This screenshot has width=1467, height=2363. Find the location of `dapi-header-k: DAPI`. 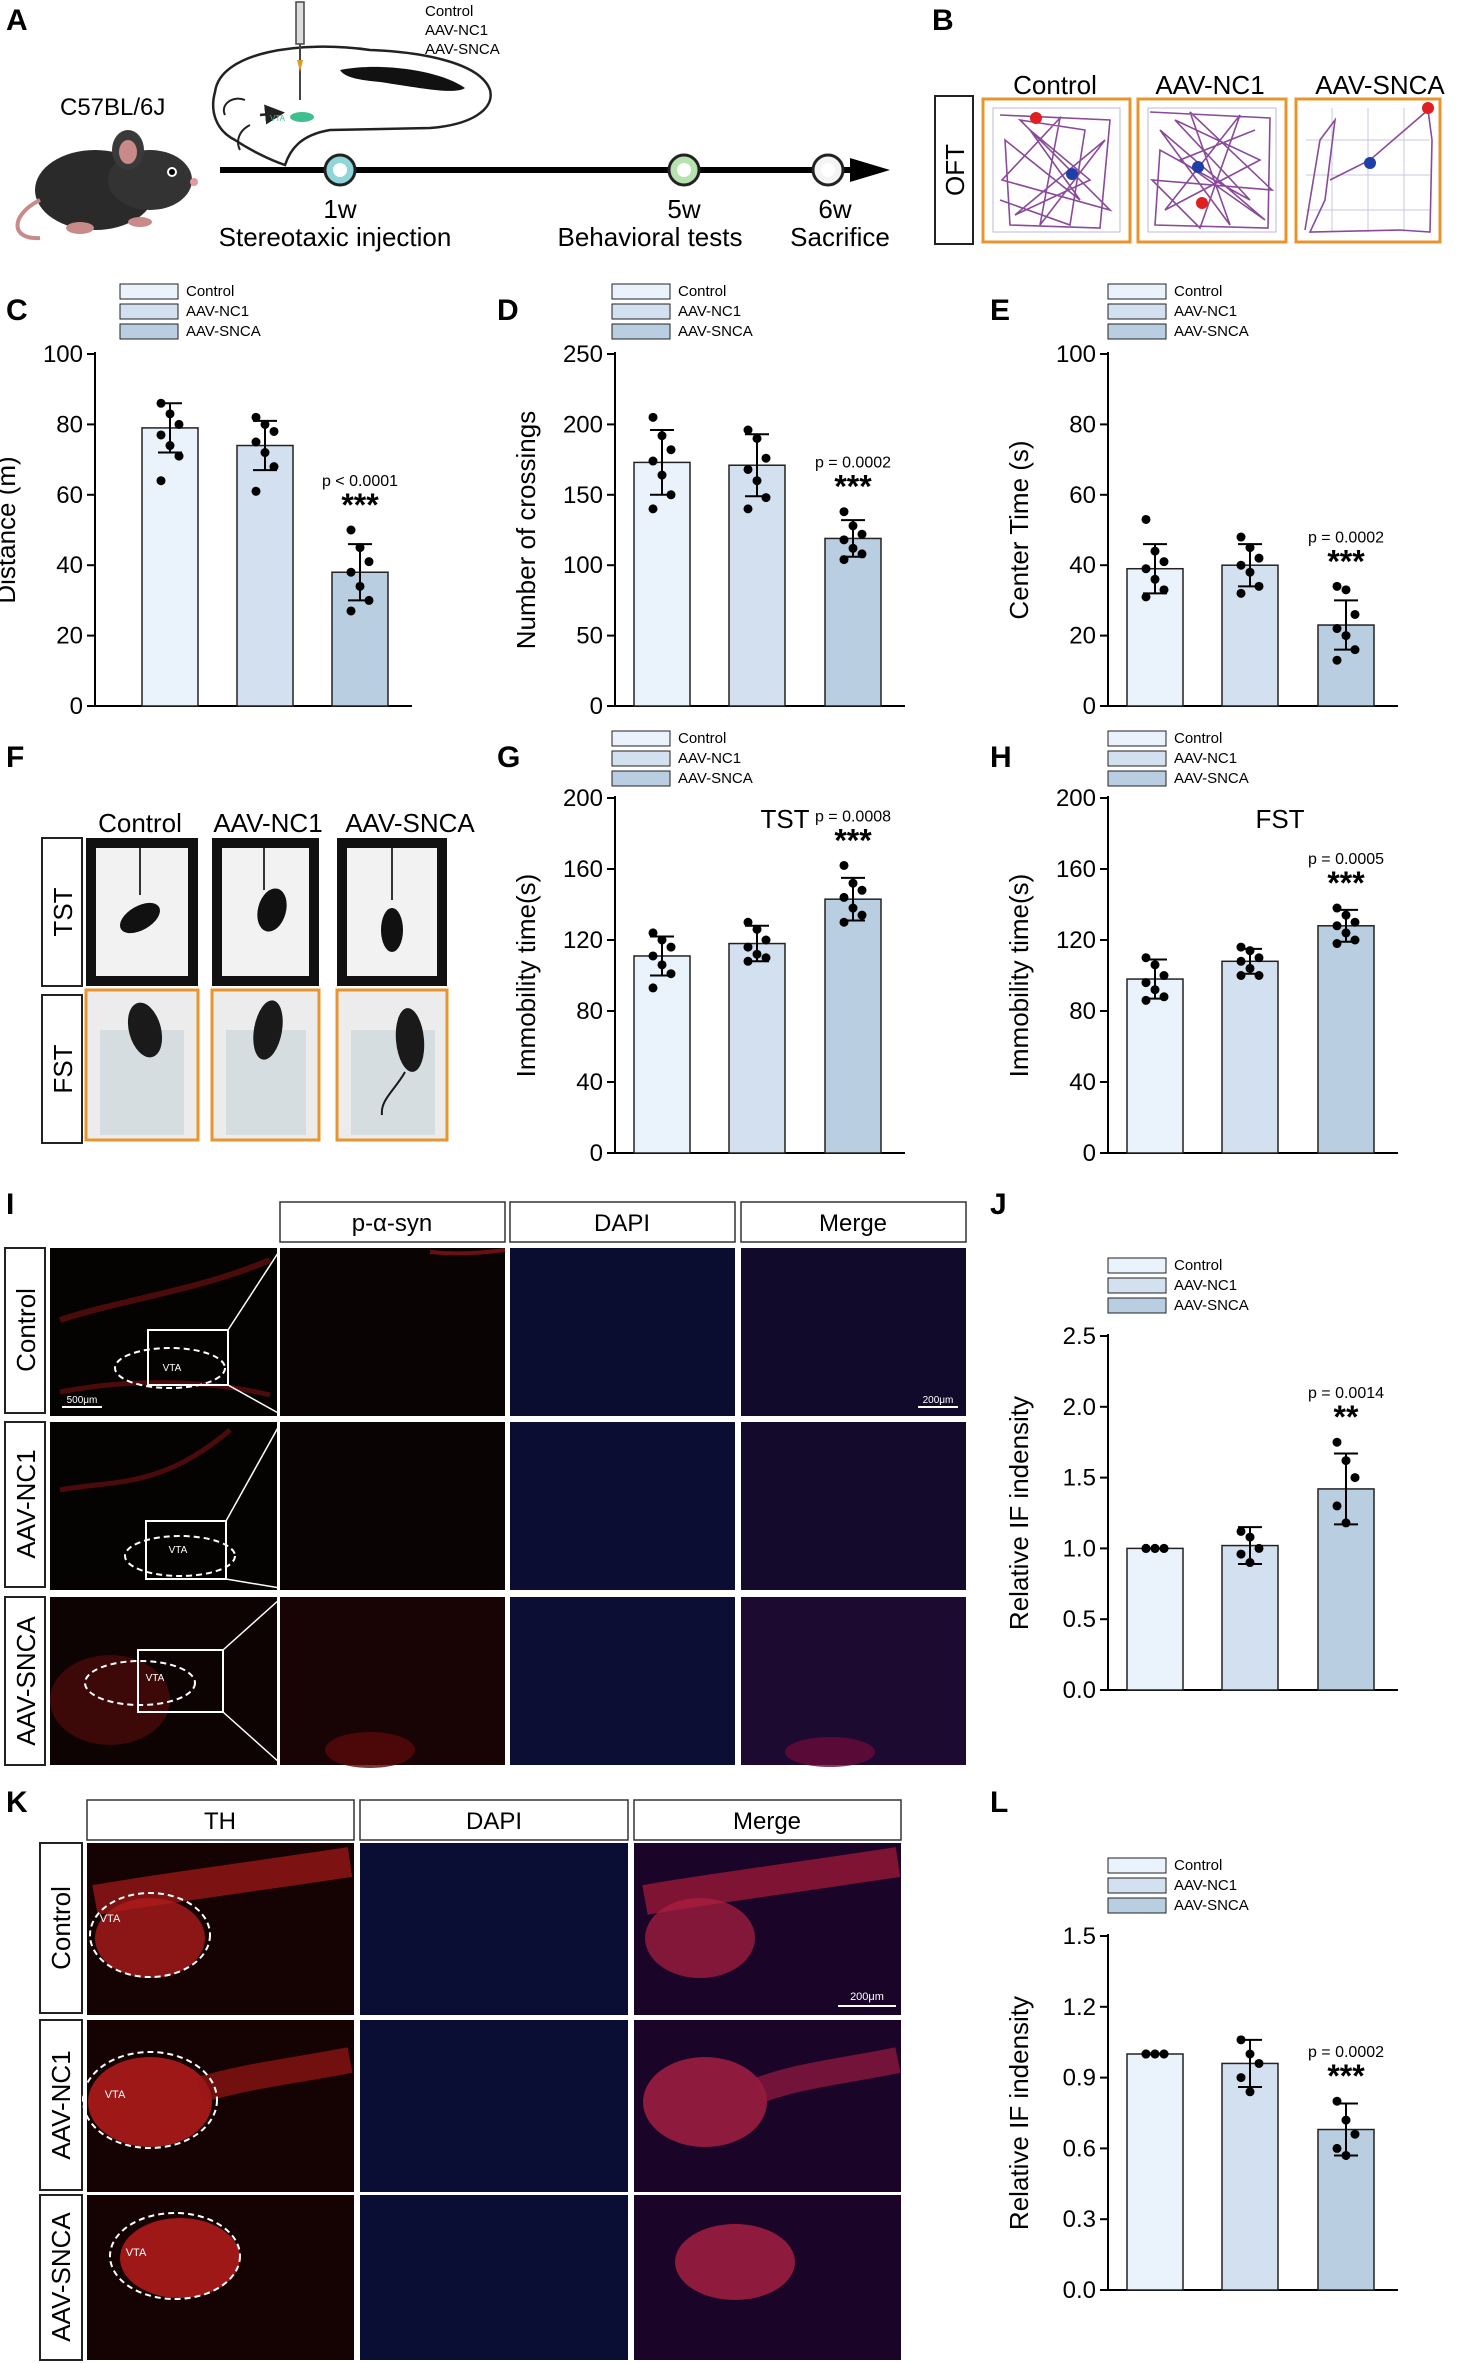

dapi-header-k: DAPI is located at coordinates (494, 1821).